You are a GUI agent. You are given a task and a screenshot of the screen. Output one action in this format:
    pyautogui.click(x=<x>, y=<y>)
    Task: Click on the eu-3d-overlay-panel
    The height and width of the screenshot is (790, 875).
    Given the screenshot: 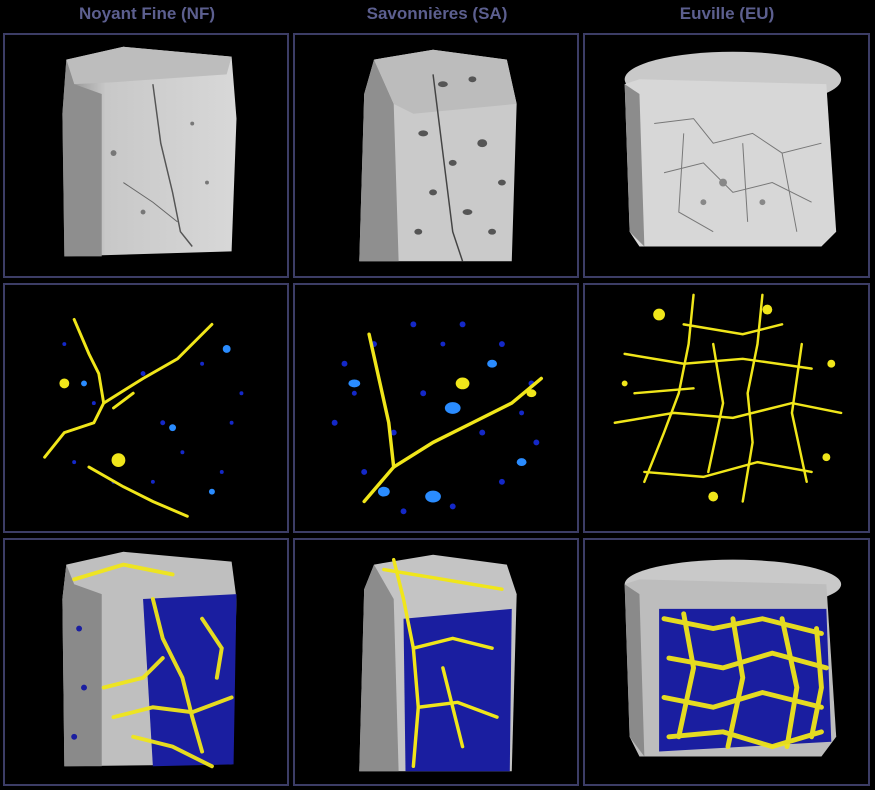 What is the action you would take?
    pyautogui.click(x=726, y=662)
    